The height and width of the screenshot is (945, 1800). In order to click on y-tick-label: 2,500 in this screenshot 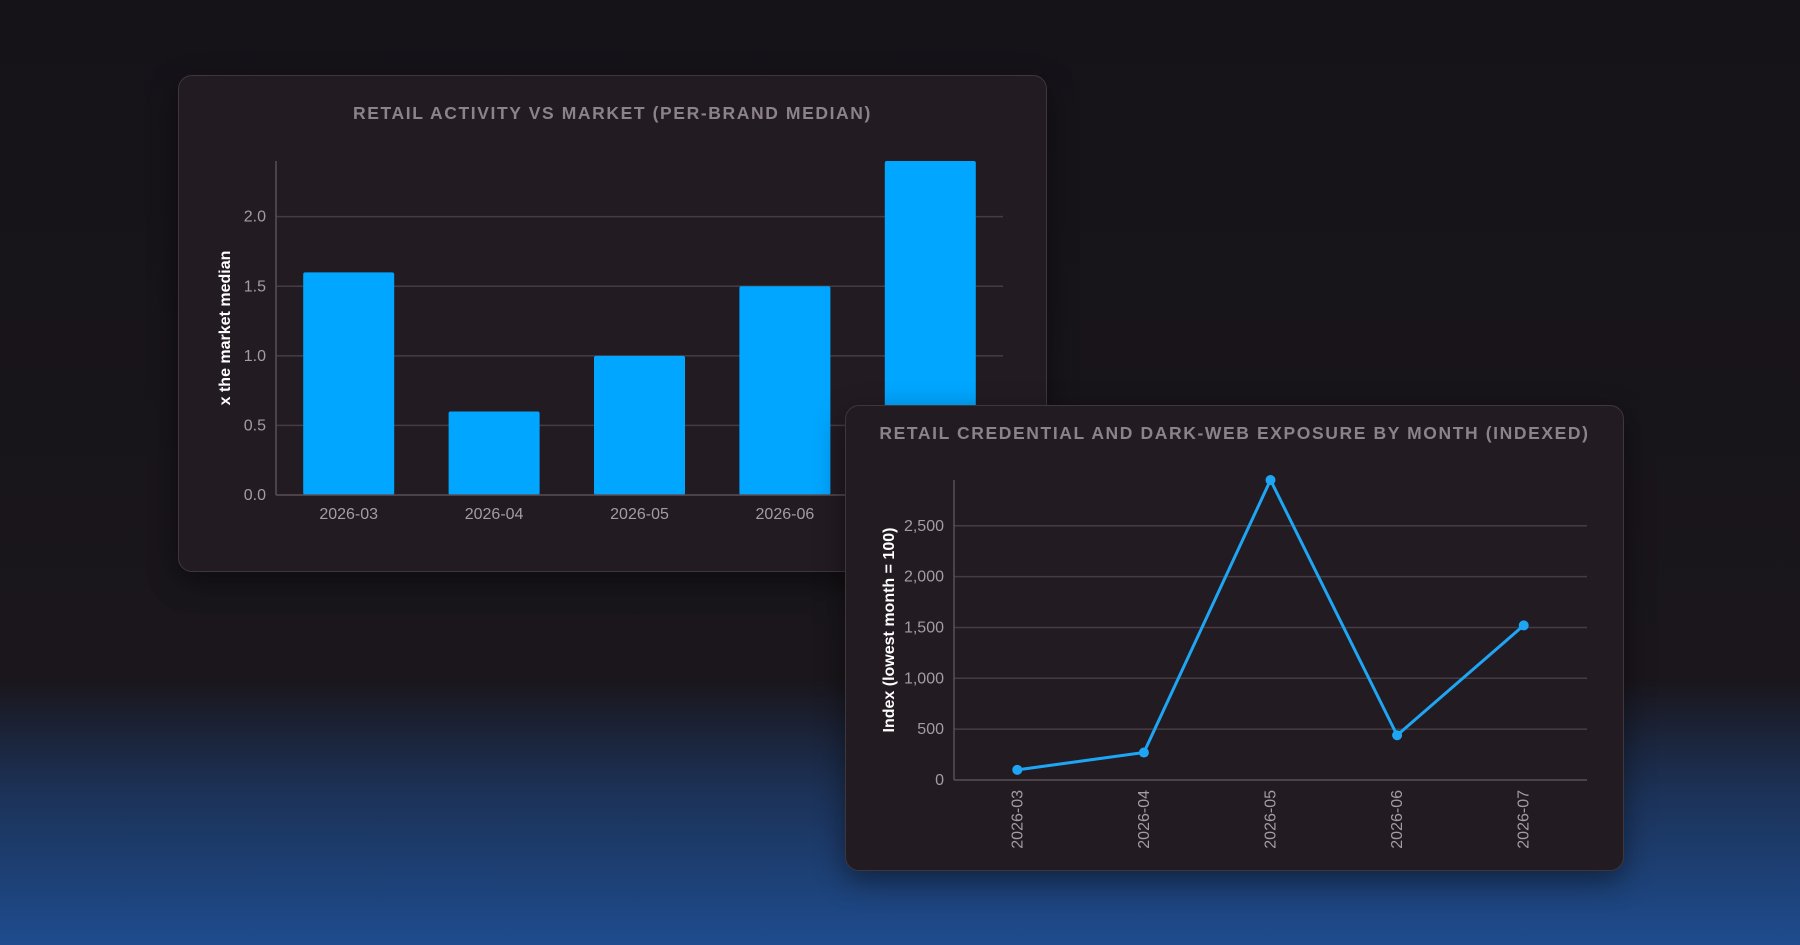, I will do `click(924, 526)`.